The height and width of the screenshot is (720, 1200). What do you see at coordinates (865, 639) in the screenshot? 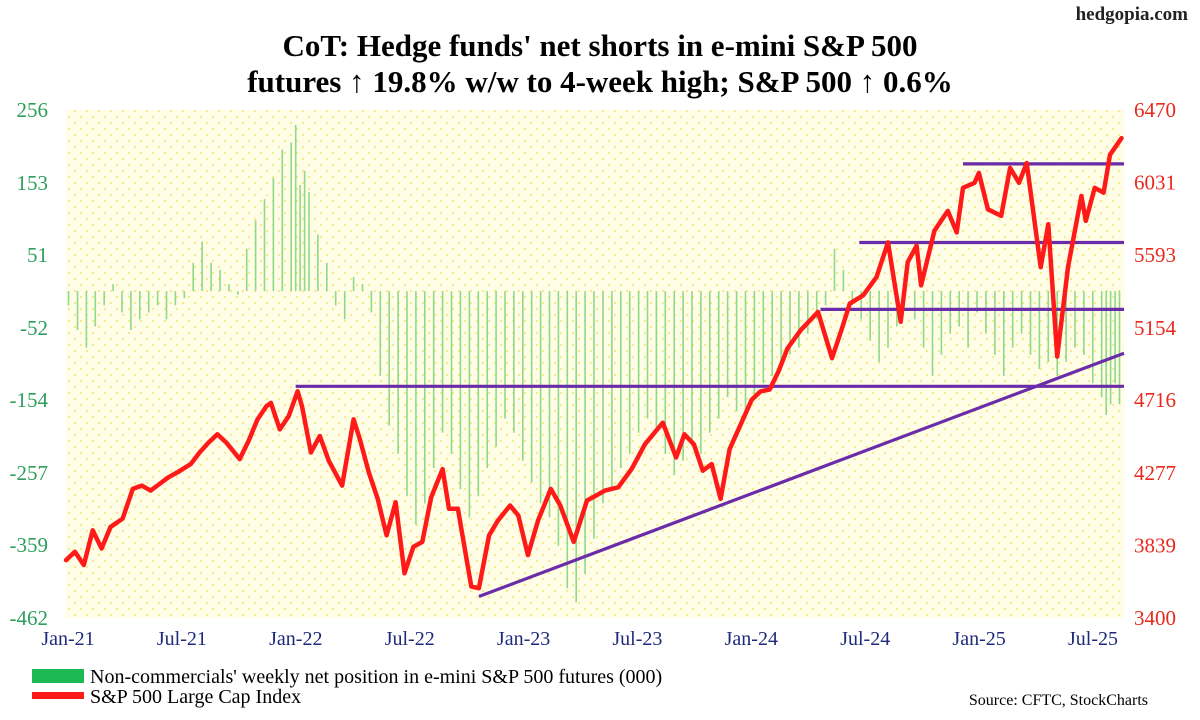
I see `x-tick-label: Jul-24` at bounding box center [865, 639].